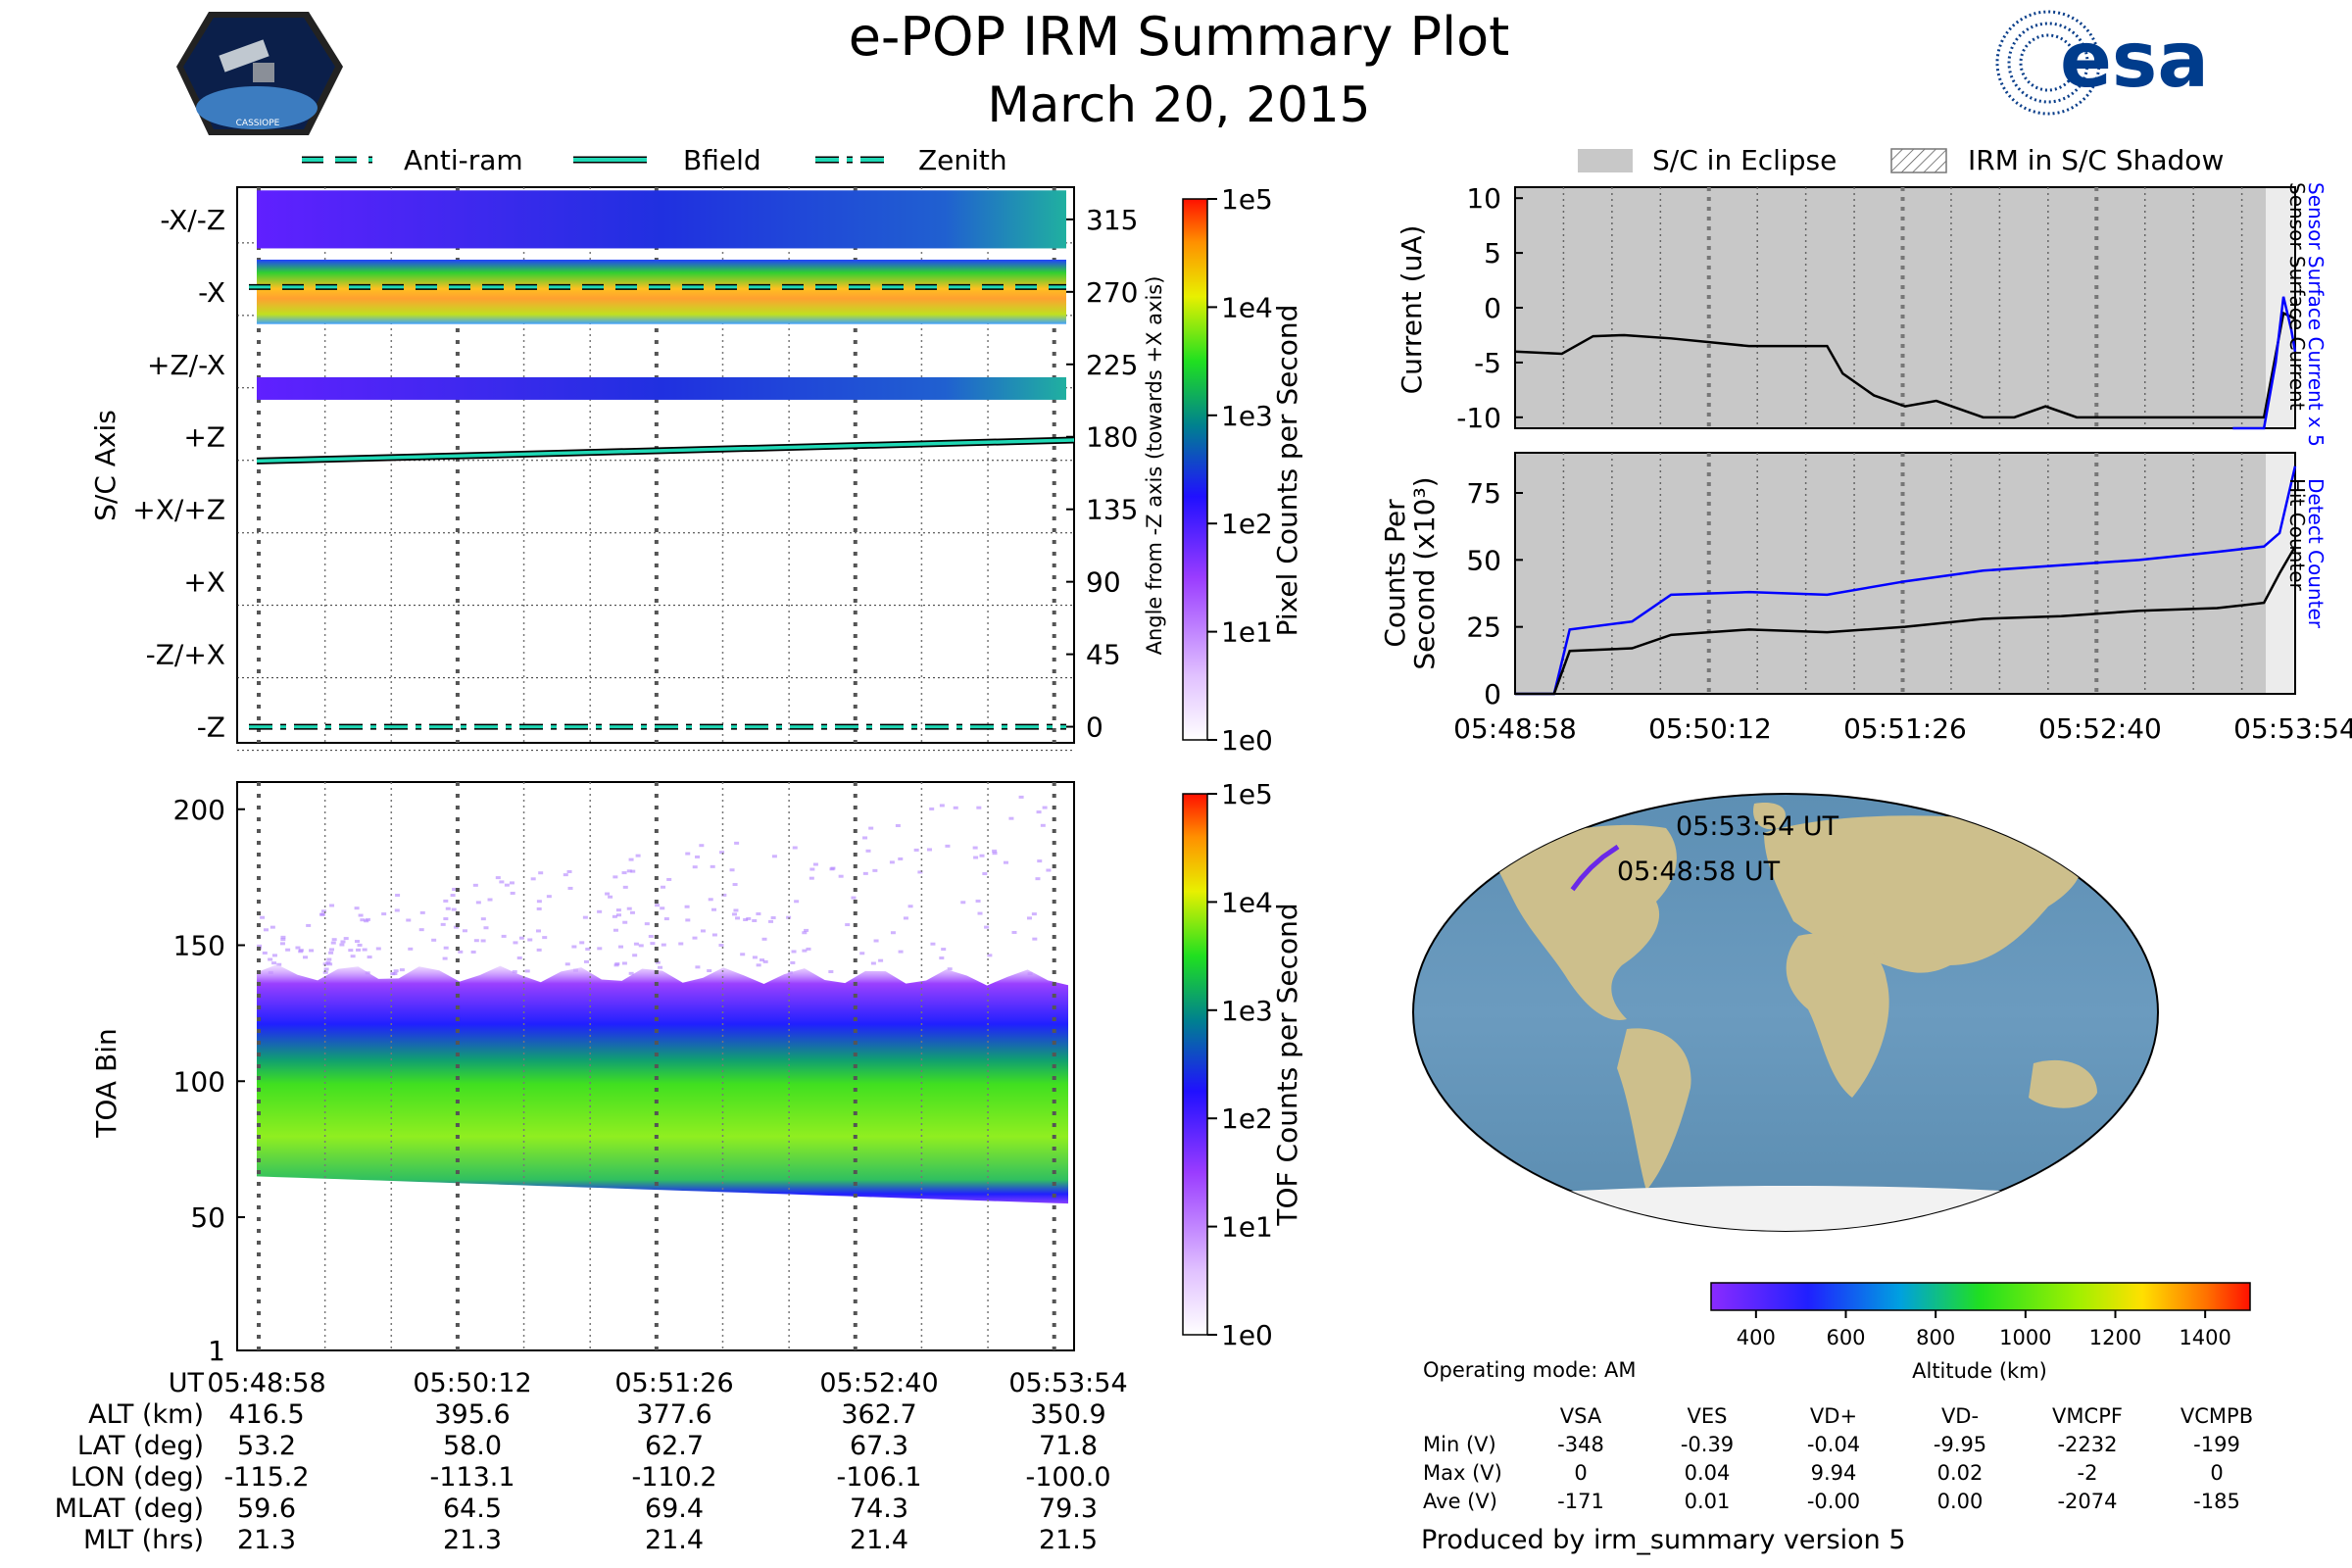  What do you see at coordinates (1492, 308) in the screenshot?
I see `y-tick: 0` at bounding box center [1492, 308].